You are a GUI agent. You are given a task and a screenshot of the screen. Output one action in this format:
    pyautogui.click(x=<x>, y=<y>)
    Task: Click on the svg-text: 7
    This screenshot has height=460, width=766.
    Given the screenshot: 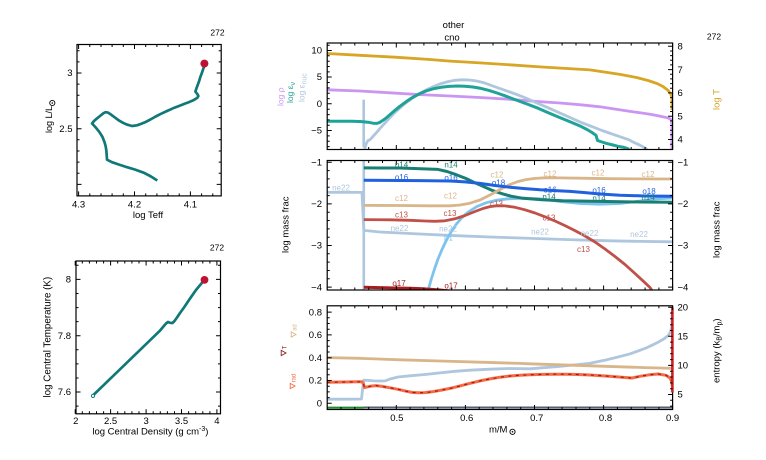 What is the action you would take?
    pyautogui.click(x=680, y=70)
    